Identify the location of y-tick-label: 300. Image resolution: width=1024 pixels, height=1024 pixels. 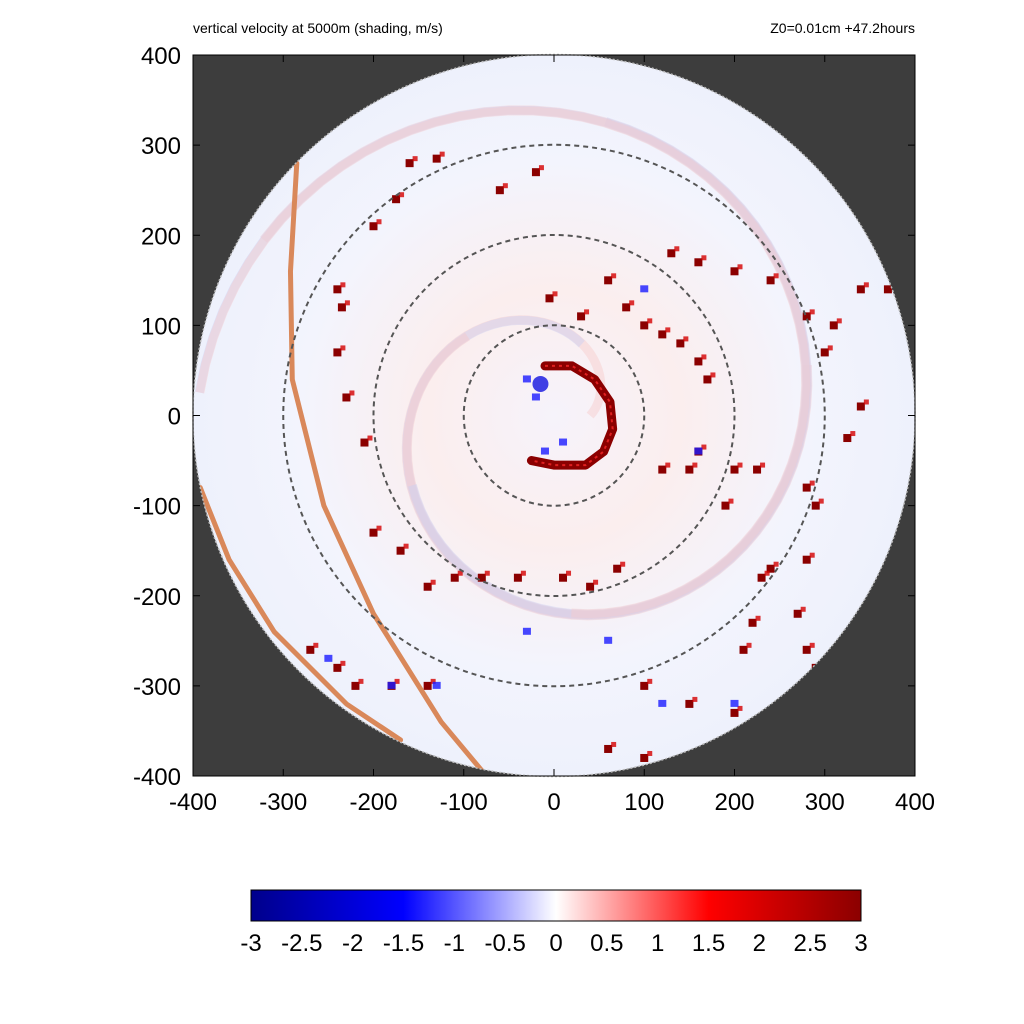
(161, 146).